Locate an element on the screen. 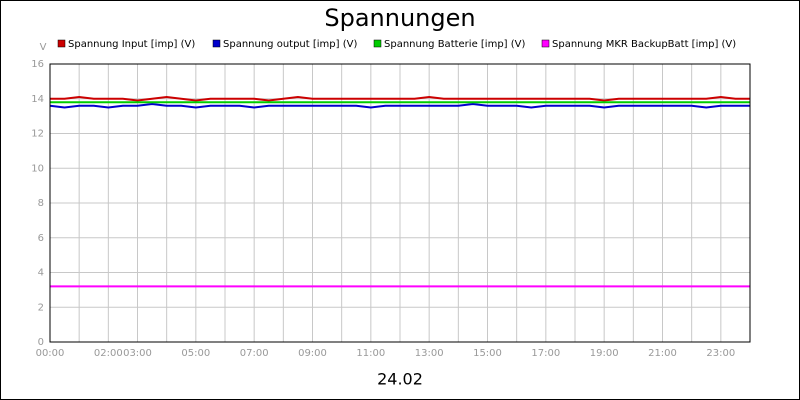  y-tick-label: 0 is located at coordinates (41, 342).